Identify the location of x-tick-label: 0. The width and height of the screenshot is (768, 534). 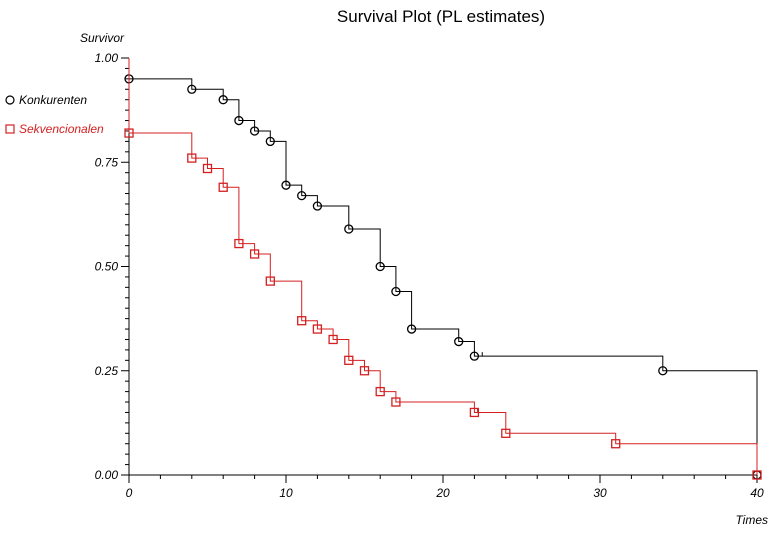
(129, 493).